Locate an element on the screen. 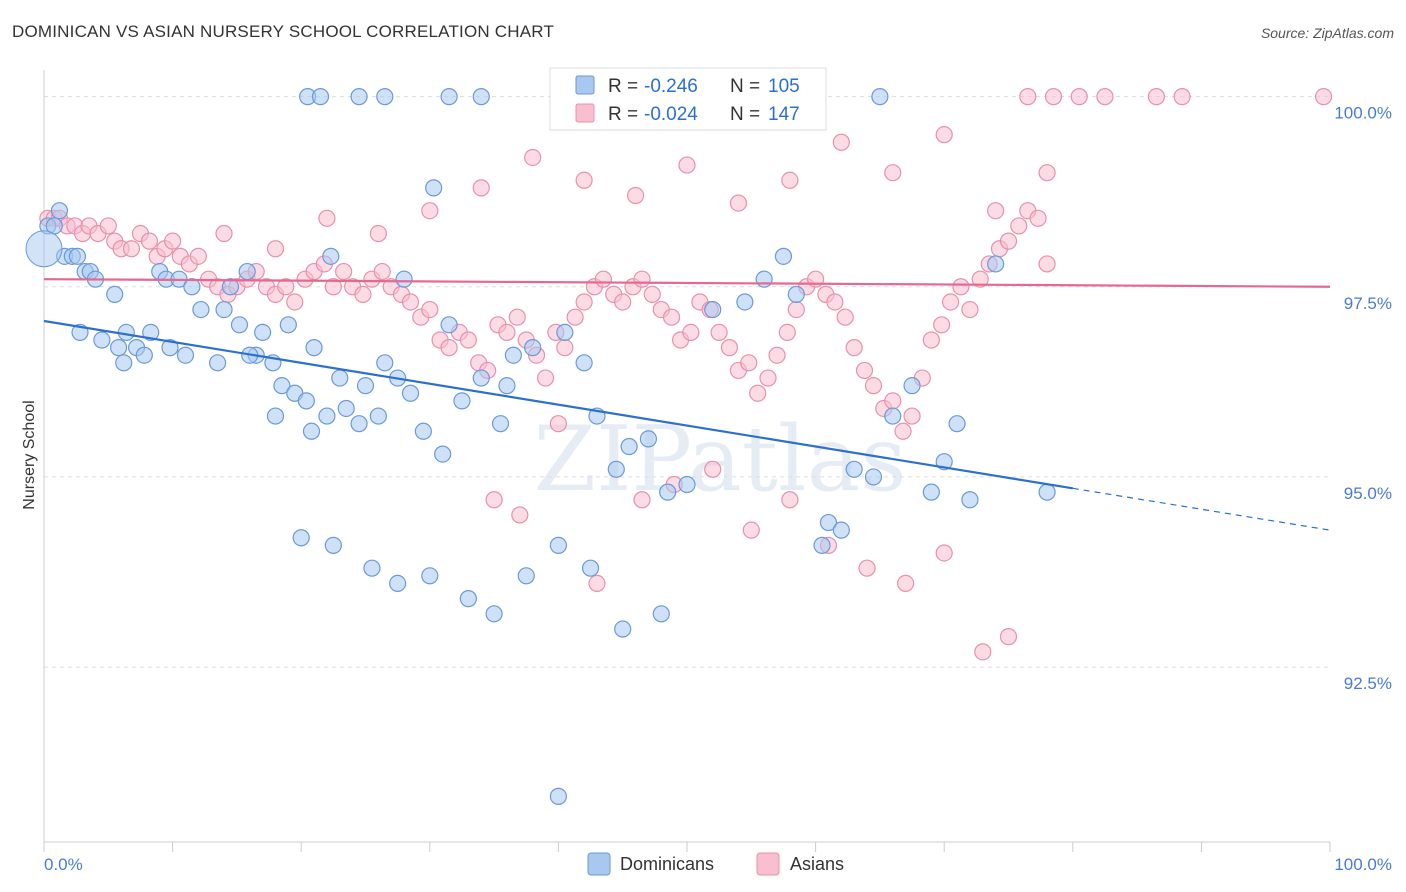 Image resolution: width=1406 pixels, height=892 pixels. source-label: Source: ZipAtlas.com is located at coordinates (1327, 33).